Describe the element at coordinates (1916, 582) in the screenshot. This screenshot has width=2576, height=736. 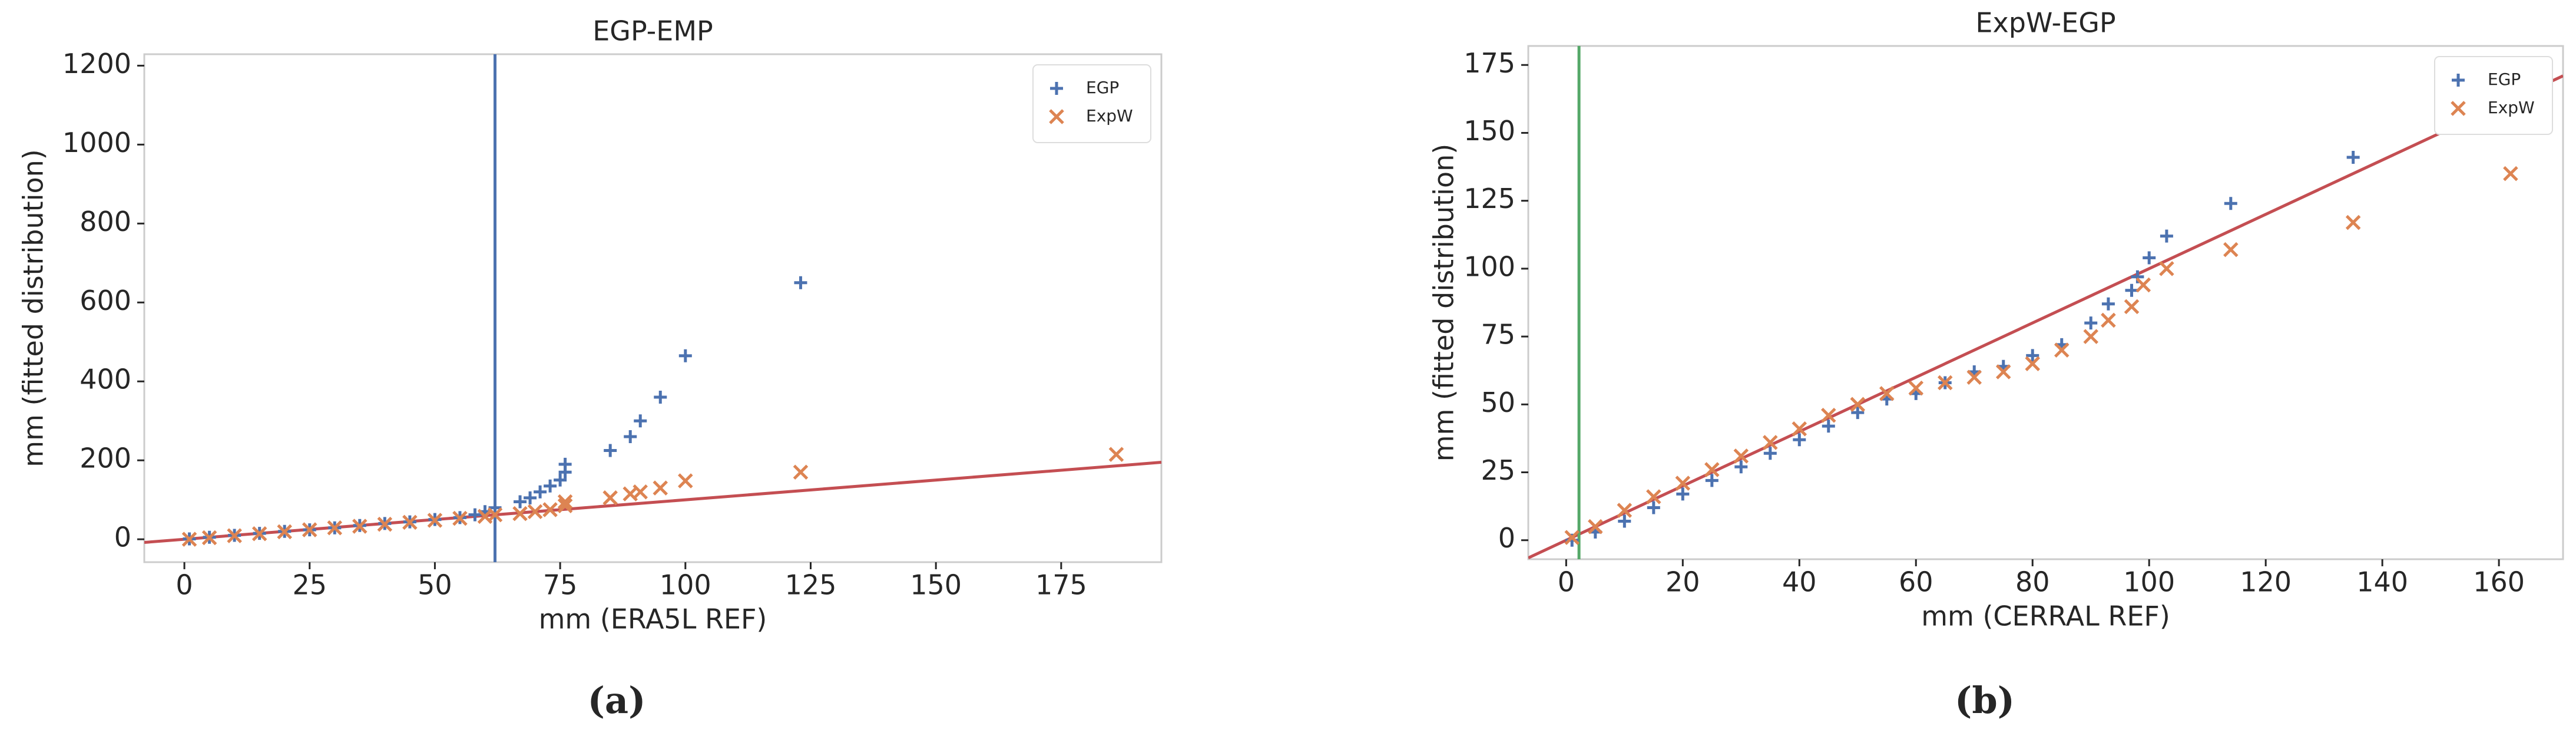
I see `x-tick-label: 60` at that location.